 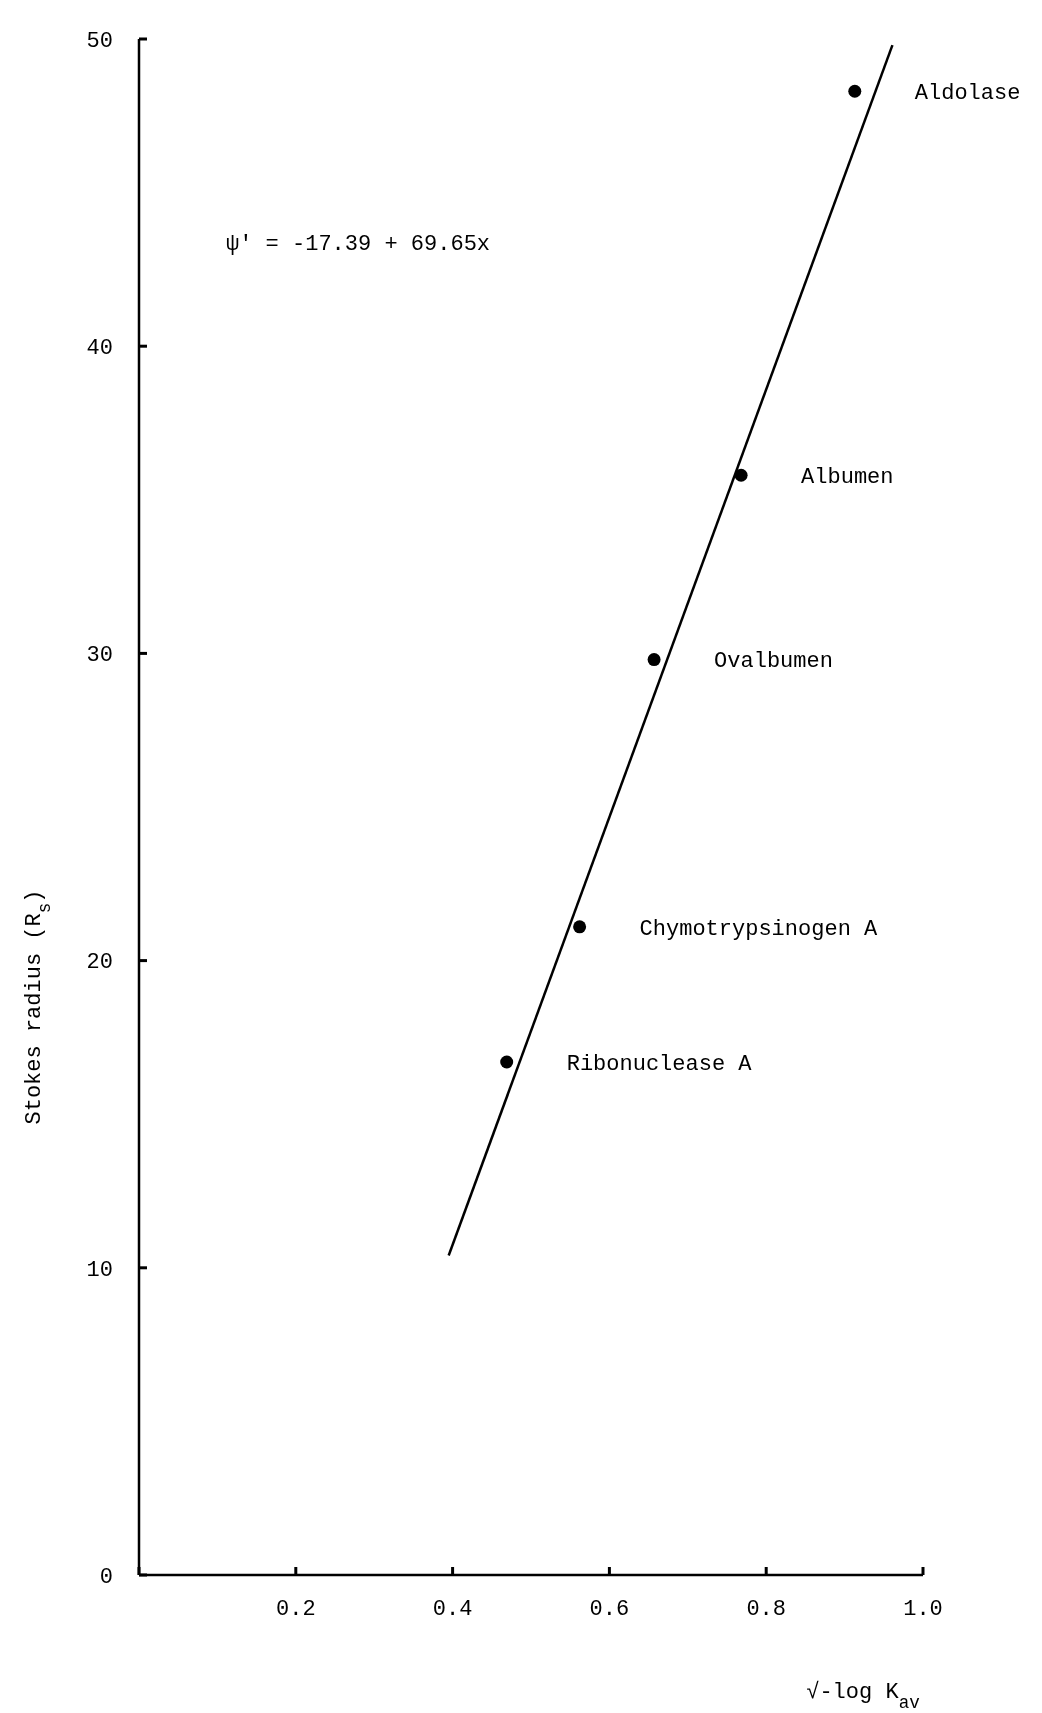 What do you see at coordinates (296, 1609) in the screenshot?
I see `x-tick-label: 0.2` at bounding box center [296, 1609].